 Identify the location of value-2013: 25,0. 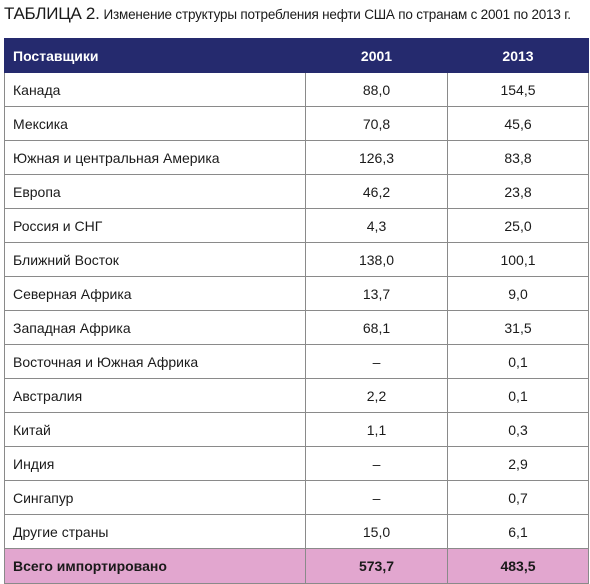
(518, 225).